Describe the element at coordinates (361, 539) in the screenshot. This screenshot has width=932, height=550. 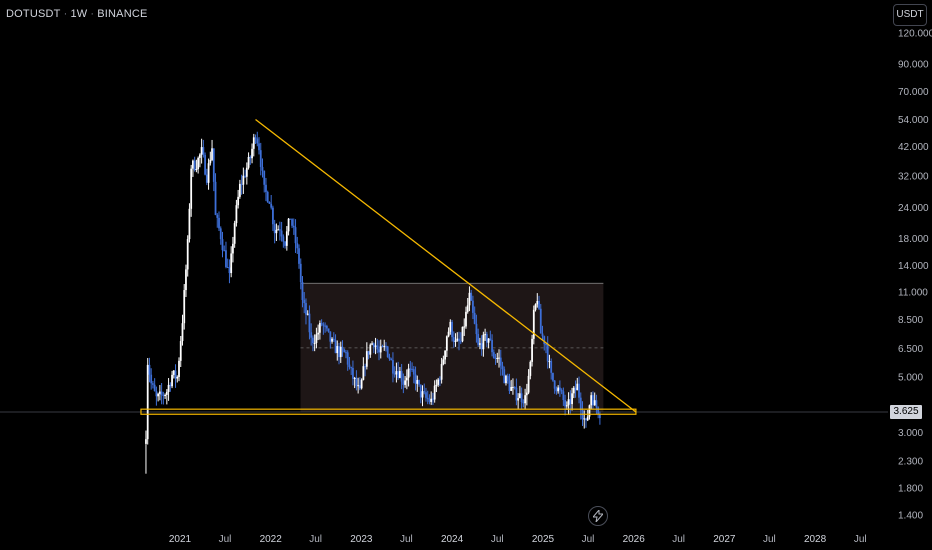
I see `x-tick-label: 2023` at that location.